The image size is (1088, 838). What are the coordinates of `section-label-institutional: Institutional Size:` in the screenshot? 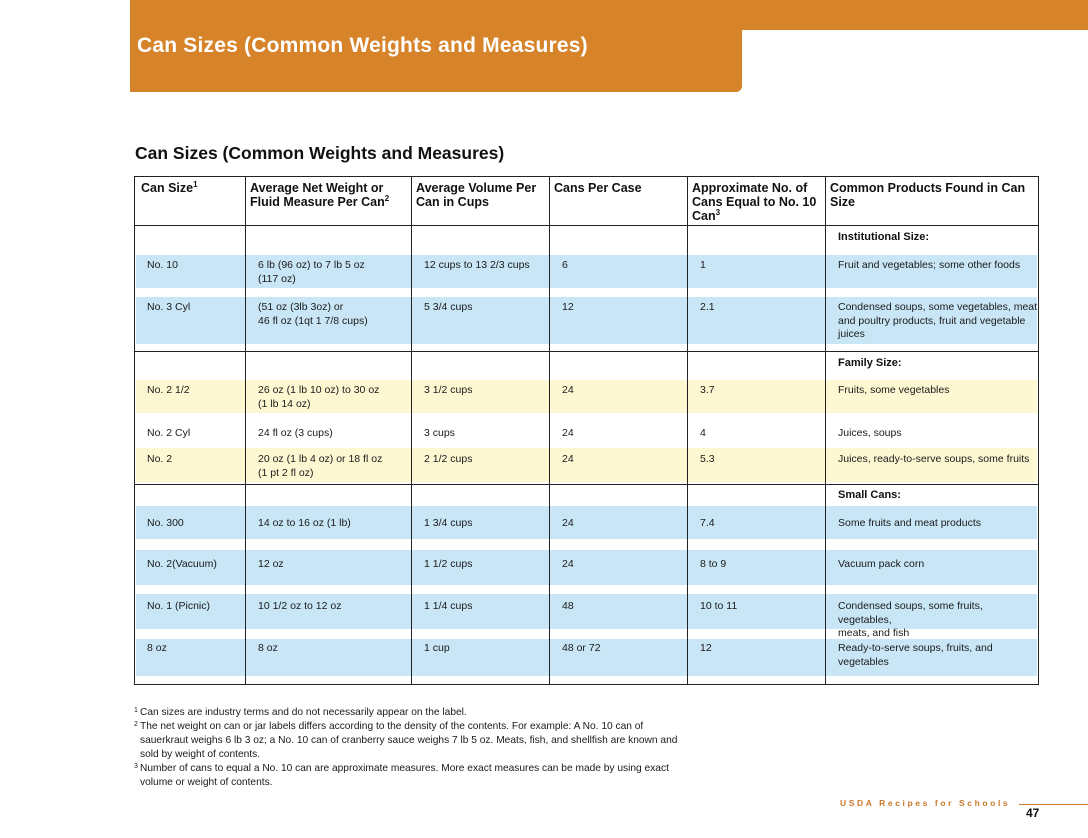 It's located at (884, 237).